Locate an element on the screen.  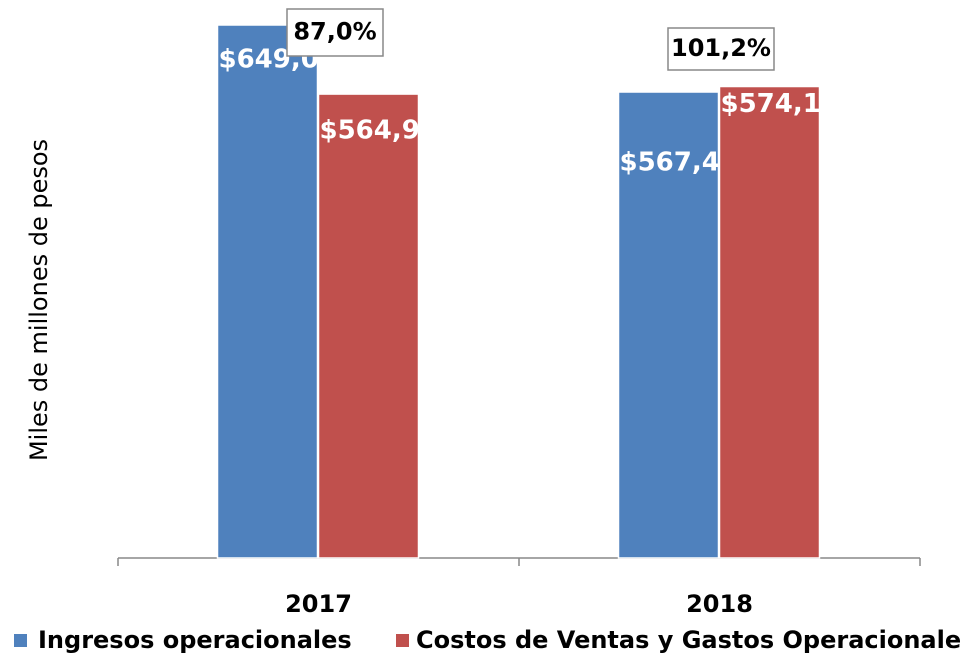
y-axis-label: Miles de millones de pesos is located at coordinates (39, 300).